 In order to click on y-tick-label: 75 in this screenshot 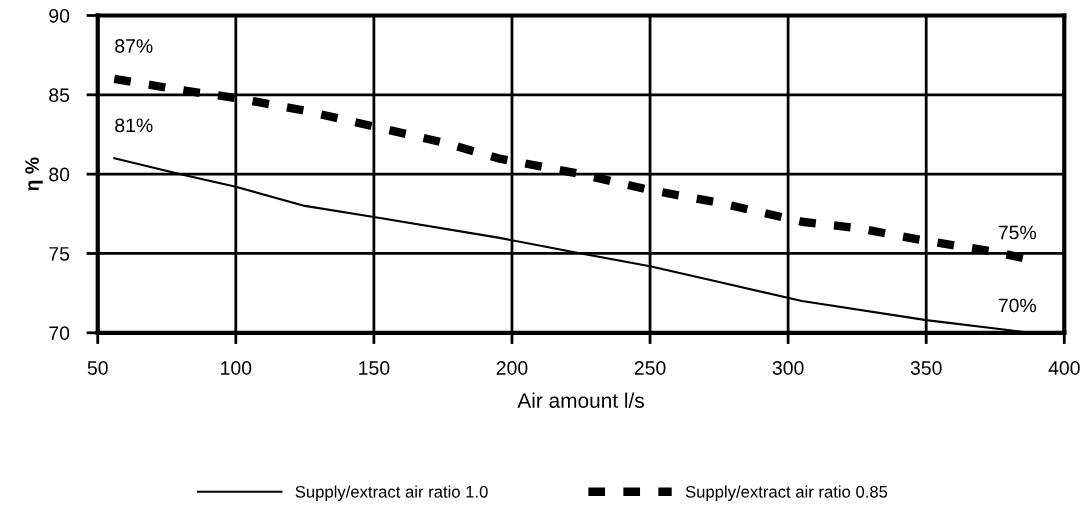, I will do `click(59, 254)`.